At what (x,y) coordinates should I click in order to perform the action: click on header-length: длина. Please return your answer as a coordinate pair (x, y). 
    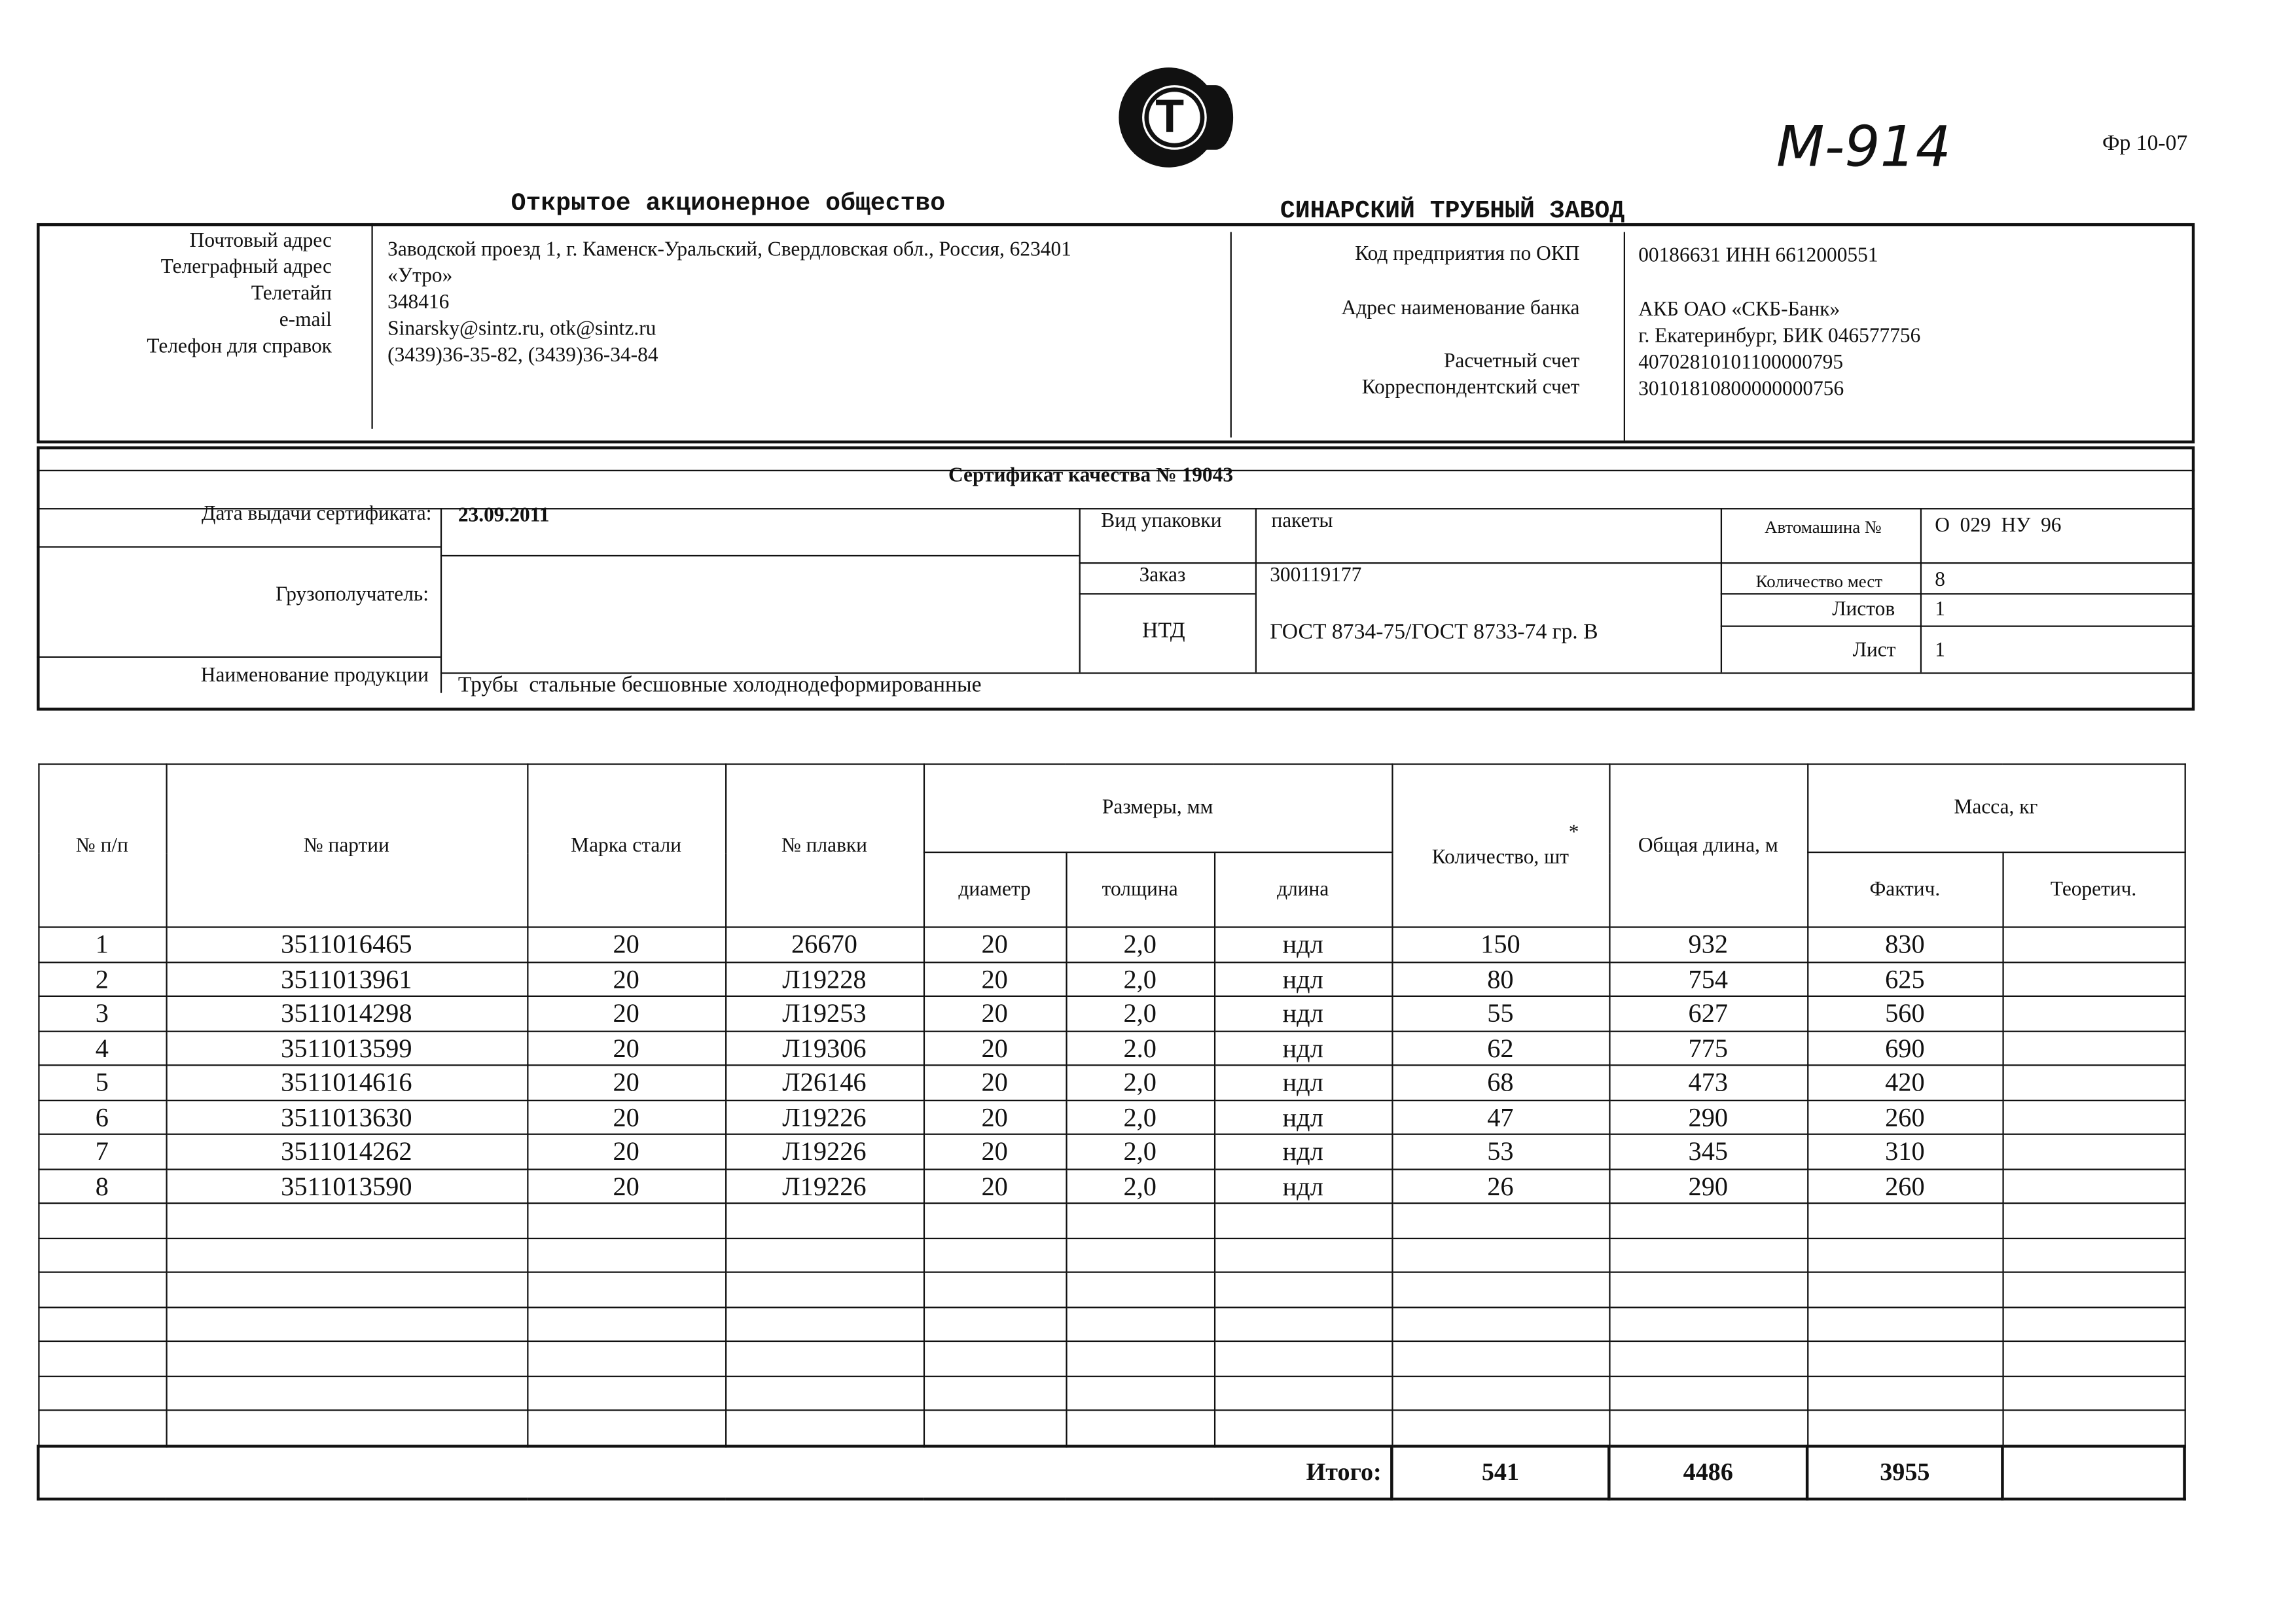
    Looking at the image, I should click on (1303, 889).